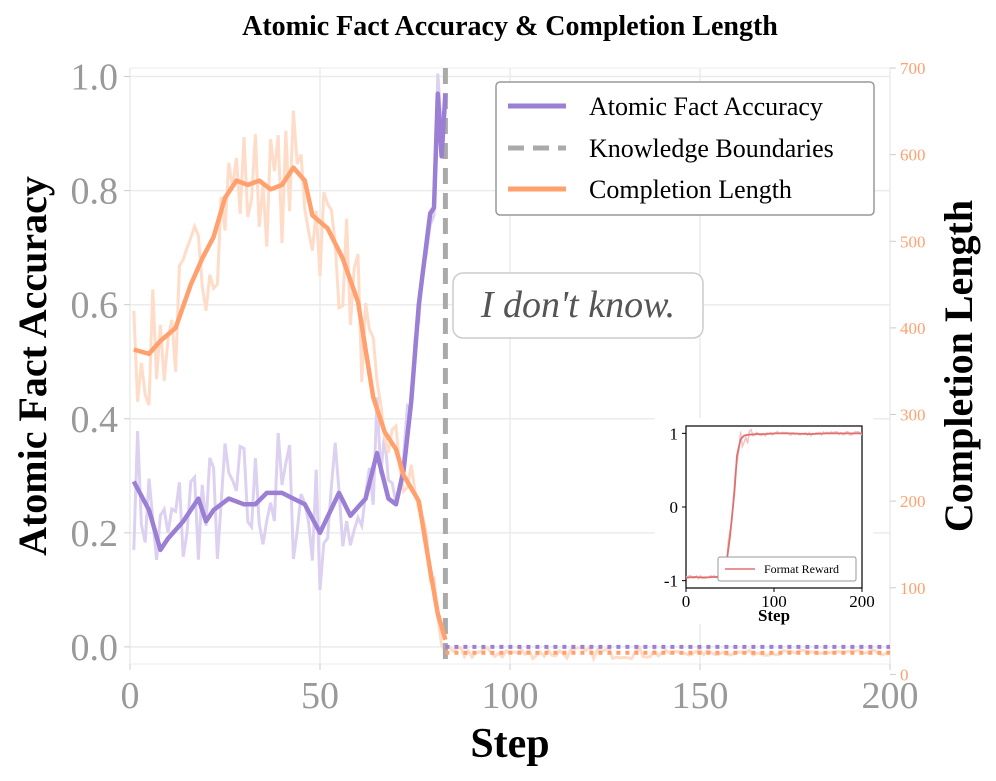 The height and width of the screenshot is (781, 996). I want to click on y-tick-label: 0.4, so click(95, 420).